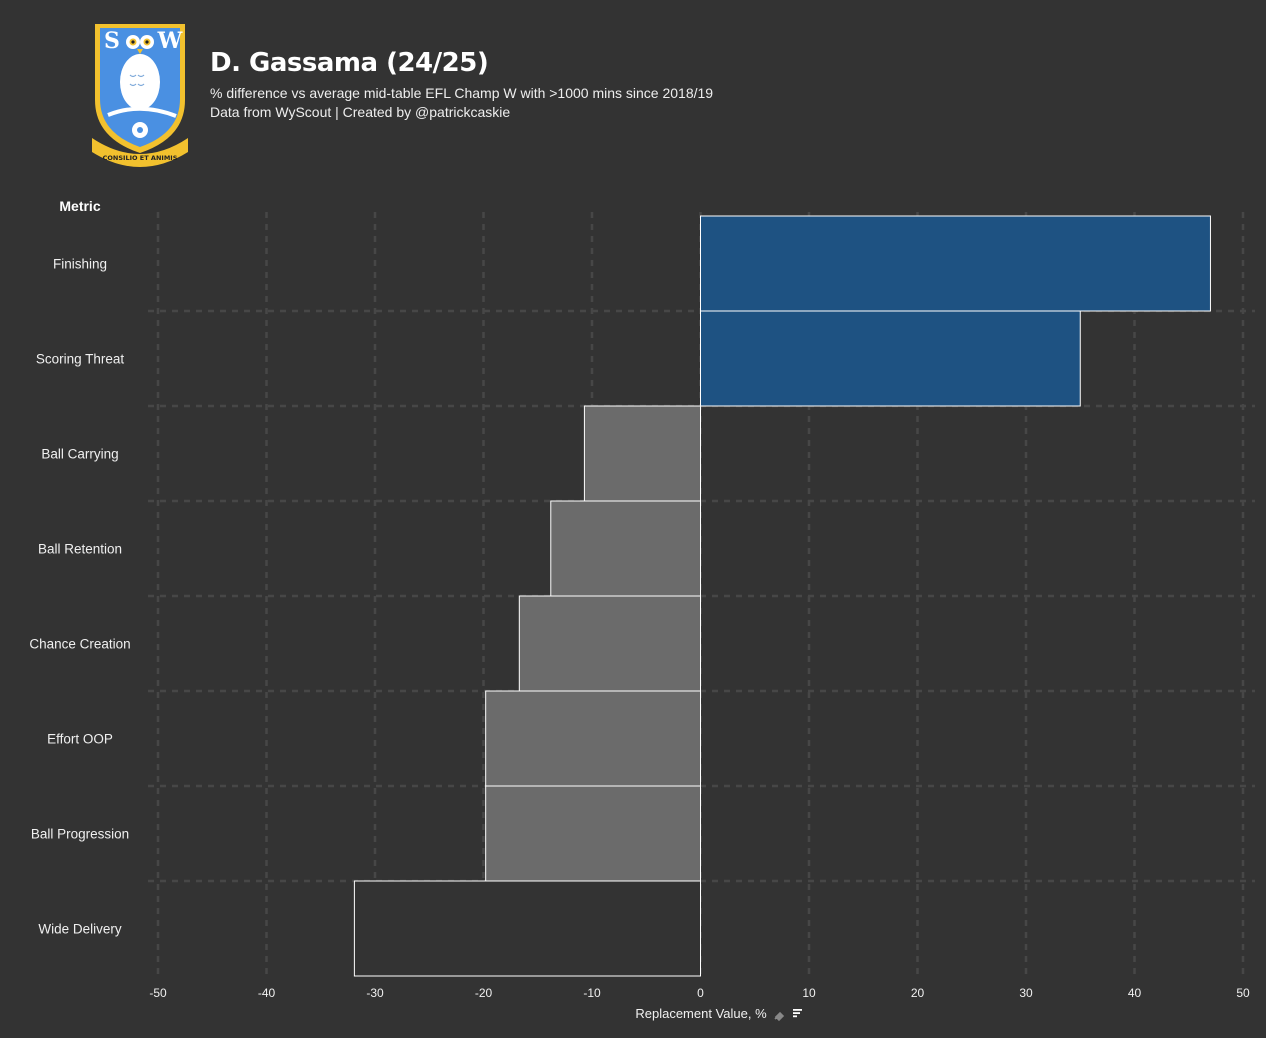  Describe the element at coordinates (797, 1013) in the screenshot. I see `filter-icon` at that location.